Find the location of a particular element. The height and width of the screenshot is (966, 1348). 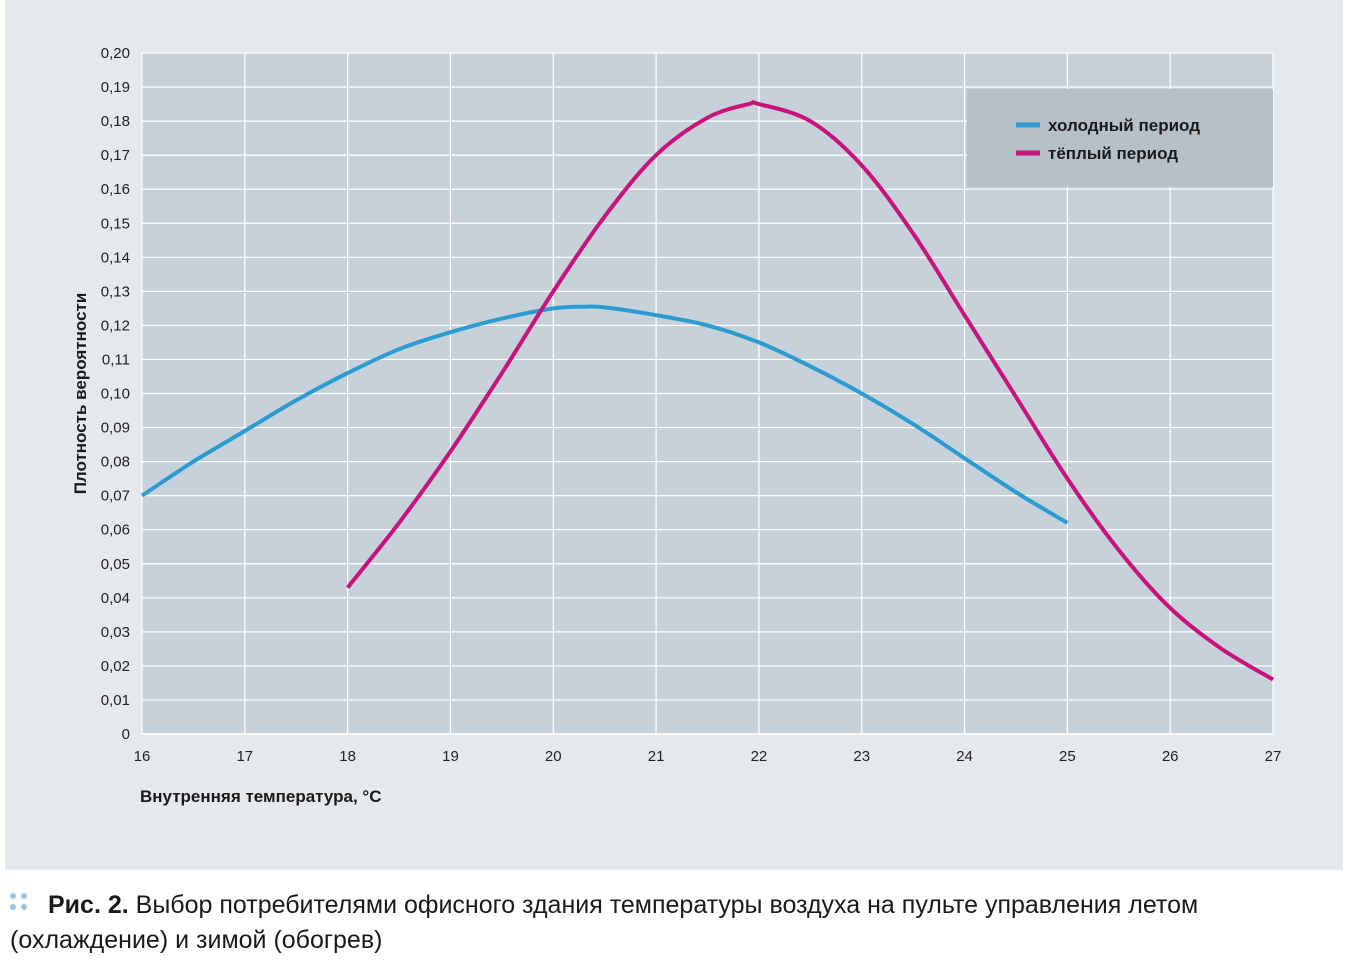

y-tick-label: 0,02 is located at coordinates (115, 666).